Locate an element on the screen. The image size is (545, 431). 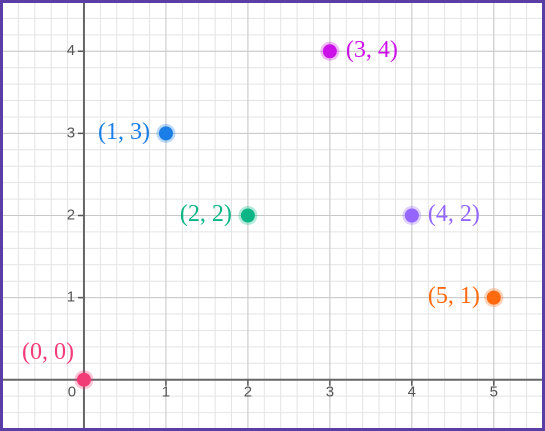
x-tick-label: 0 is located at coordinates (72, 392).